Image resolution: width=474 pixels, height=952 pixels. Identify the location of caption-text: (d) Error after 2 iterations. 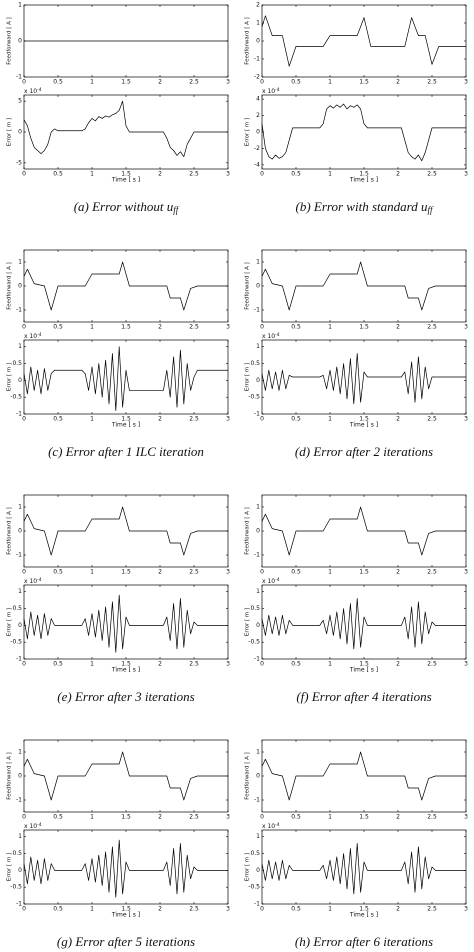
(364, 451).